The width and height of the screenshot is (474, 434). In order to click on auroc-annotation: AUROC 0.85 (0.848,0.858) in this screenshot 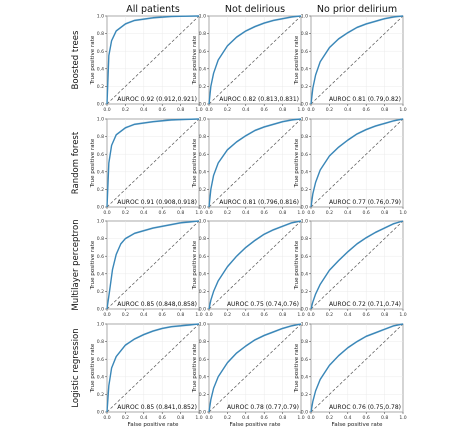, I will do `click(157, 304)`.